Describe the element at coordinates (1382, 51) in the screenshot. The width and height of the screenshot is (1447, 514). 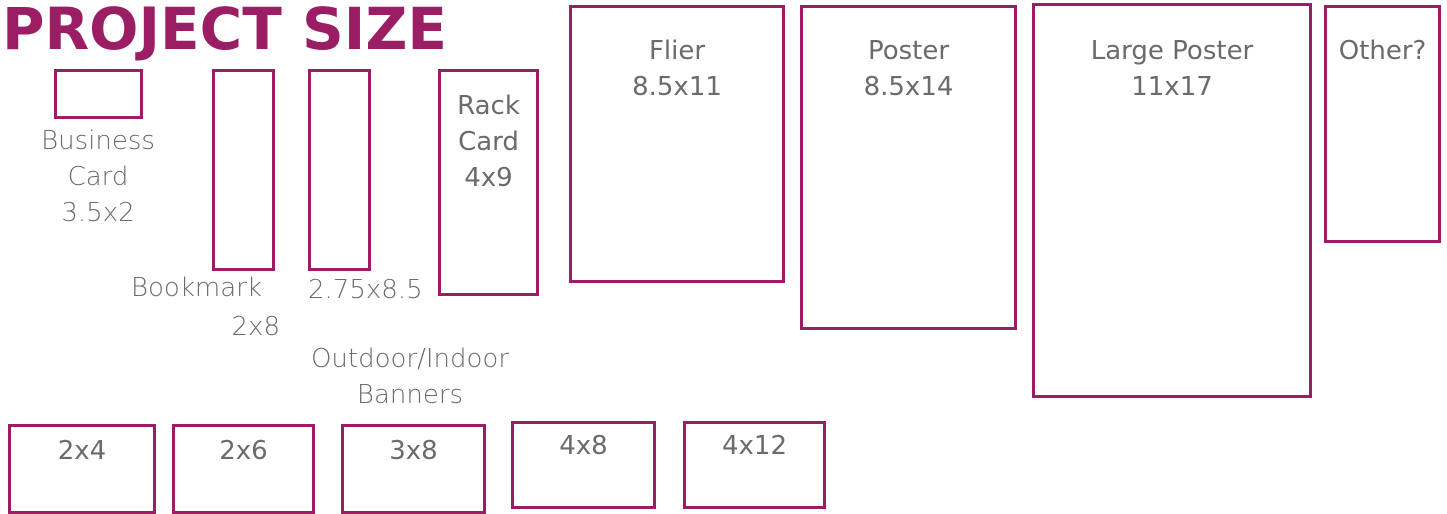
I see `other-name: Other?` at that location.